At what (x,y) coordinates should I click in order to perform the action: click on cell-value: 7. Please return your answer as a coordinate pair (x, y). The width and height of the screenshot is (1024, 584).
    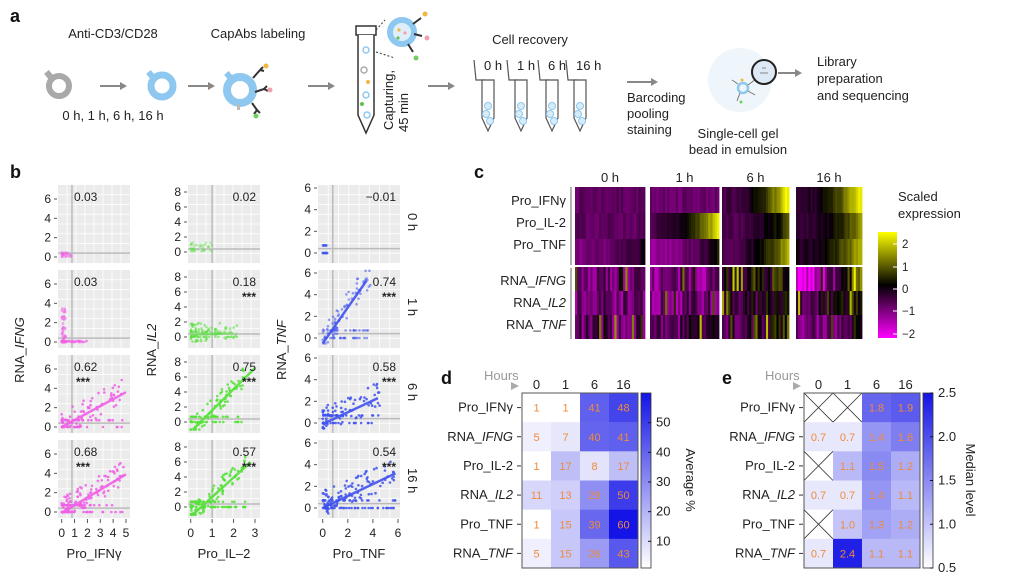
    Looking at the image, I should click on (565, 438).